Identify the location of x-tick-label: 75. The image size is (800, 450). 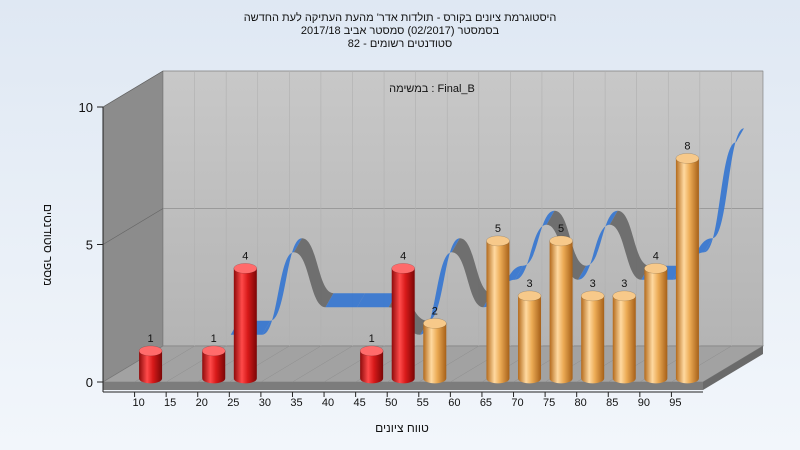
(549, 403).